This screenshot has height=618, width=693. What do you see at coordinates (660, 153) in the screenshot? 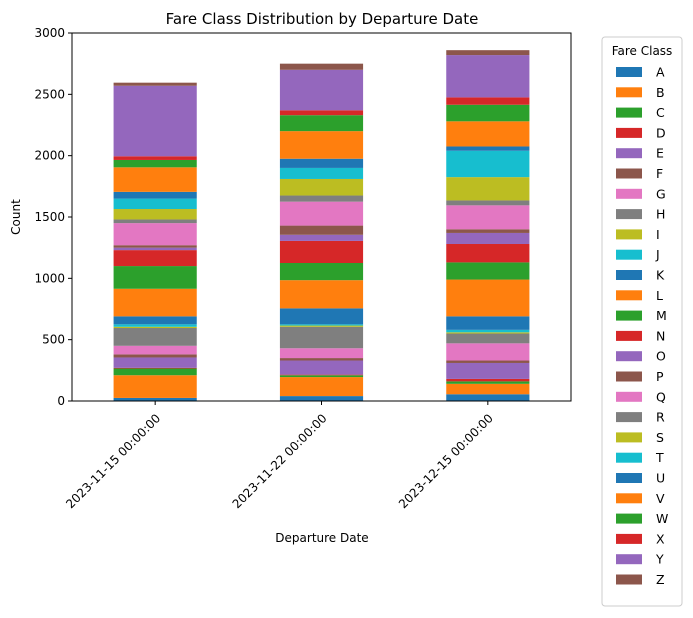
I see `legend-label-e: E` at bounding box center [660, 153].